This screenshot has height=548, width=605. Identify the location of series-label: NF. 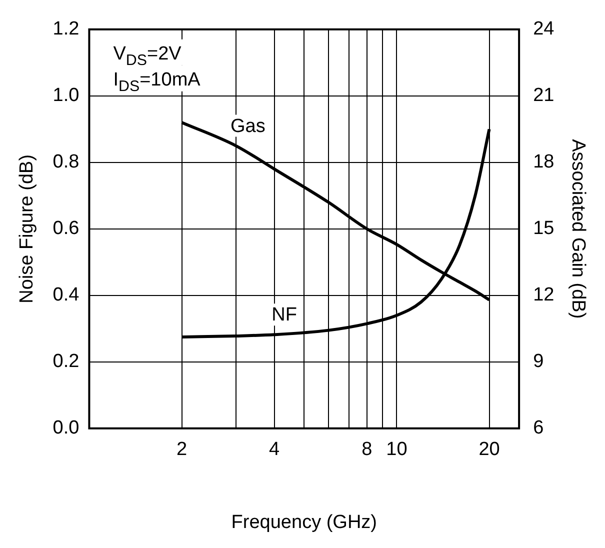
(285, 315).